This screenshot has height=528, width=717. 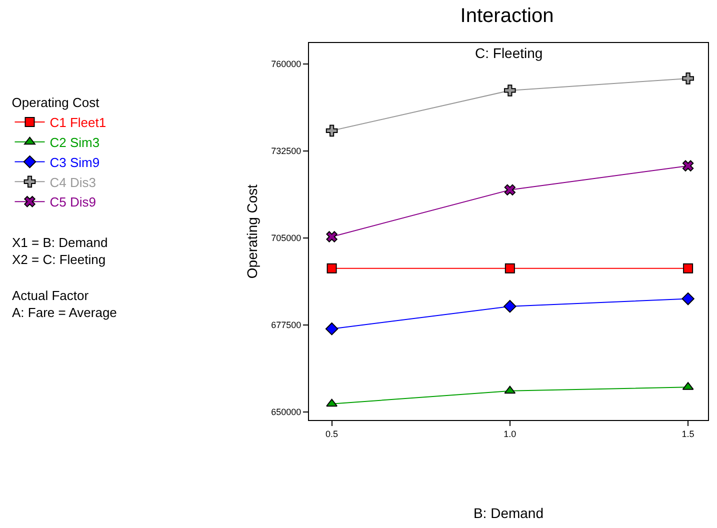 What do you see at coordinates (508, 513) in the screenshot?
I see `x-axis-title: B: Demand` at bounding box center [508, 513].